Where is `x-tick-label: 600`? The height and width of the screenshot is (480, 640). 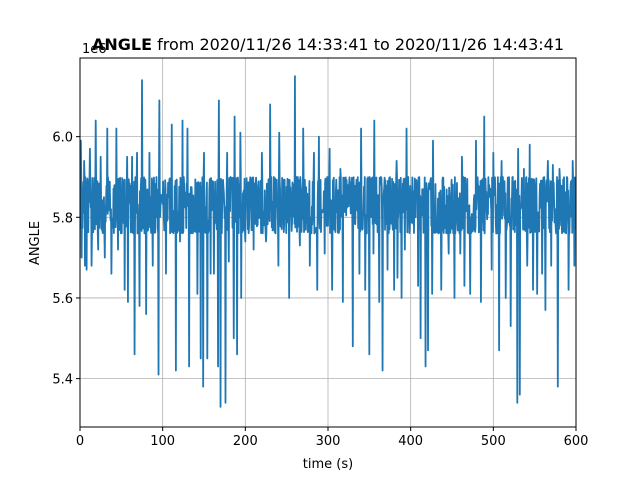 x-tick-label: 600 is located at coordinates (576, 441).